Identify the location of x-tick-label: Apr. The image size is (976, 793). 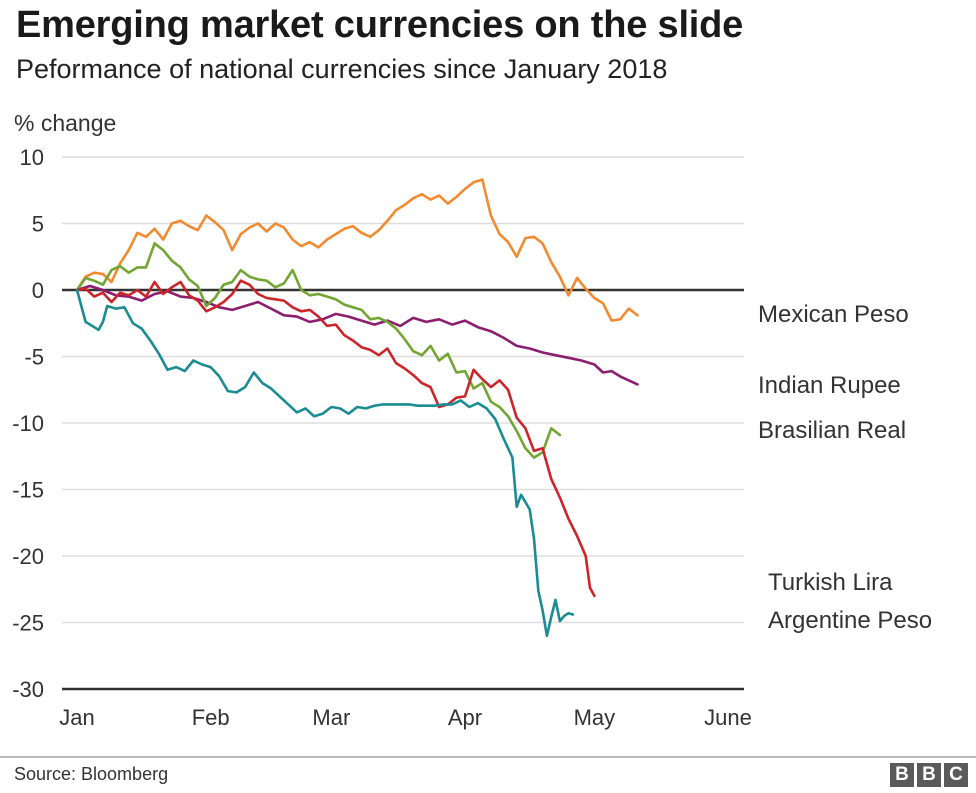
(465, 717).